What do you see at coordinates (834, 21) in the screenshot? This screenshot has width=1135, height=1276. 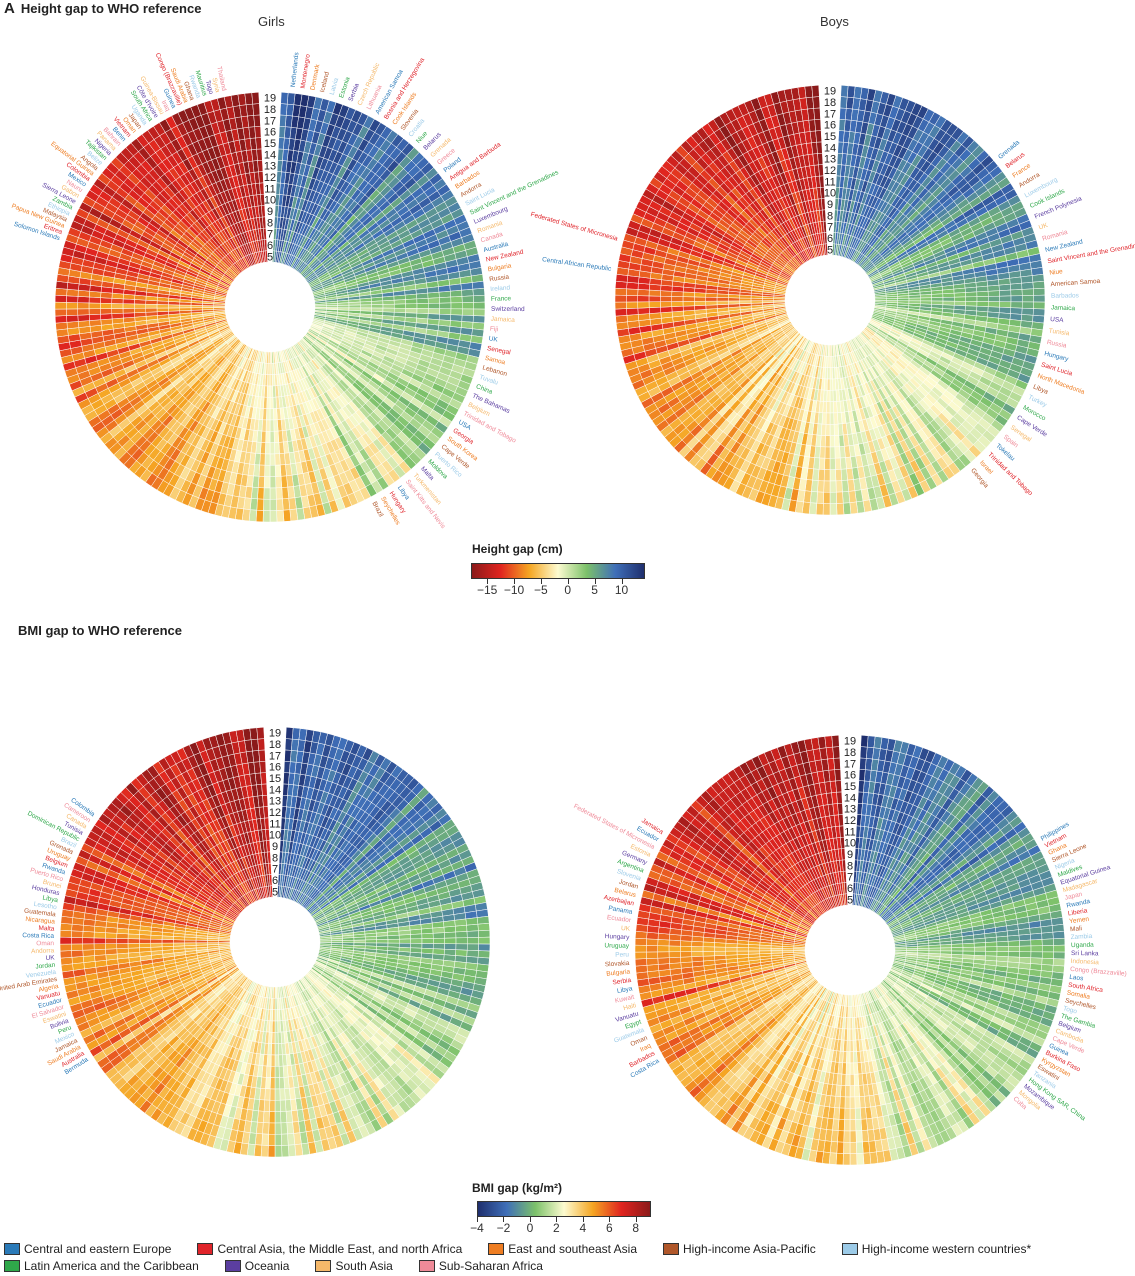 I see `boys-label: Boys` at bounding box center [834, 21].